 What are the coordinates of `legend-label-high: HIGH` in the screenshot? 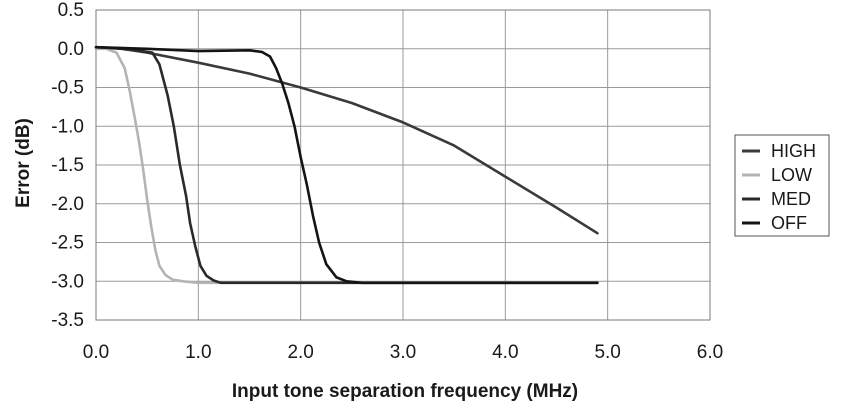 It's located at (793, 151).